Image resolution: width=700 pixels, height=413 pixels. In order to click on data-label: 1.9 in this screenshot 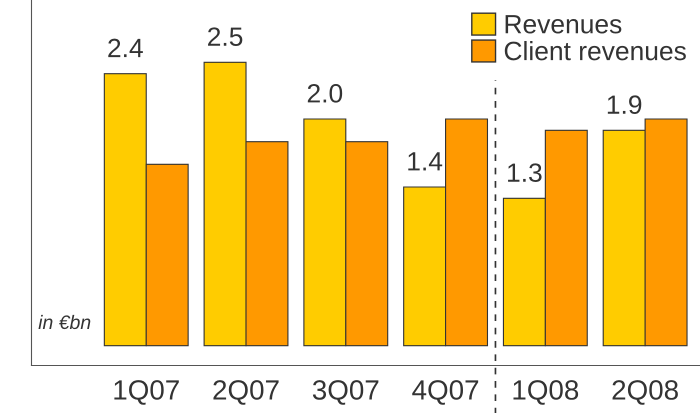, I will do `click(625, 104)`.